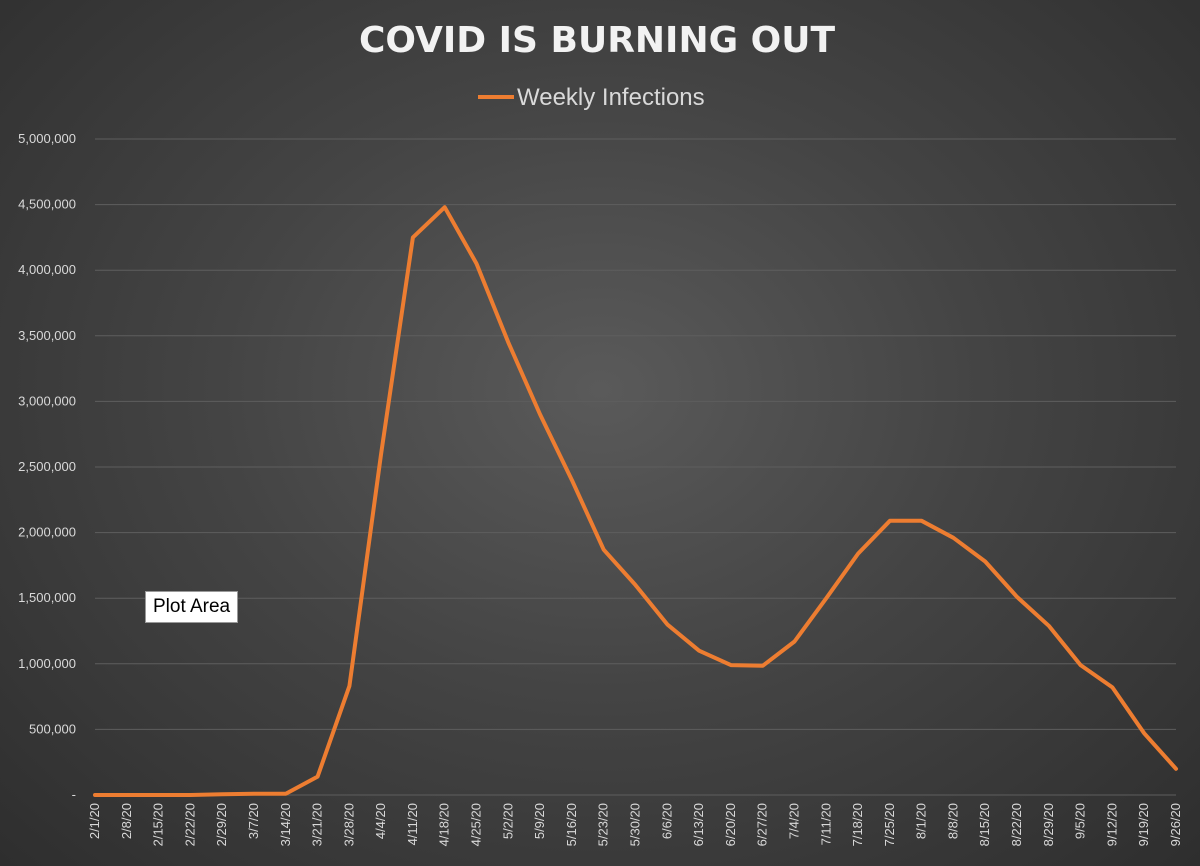 The height and width of the screenshot is (866, 1200). Describe the element at coordinates (47, 269) in the screenshot. I see `y-tick-label: 4,000,000` at that location.